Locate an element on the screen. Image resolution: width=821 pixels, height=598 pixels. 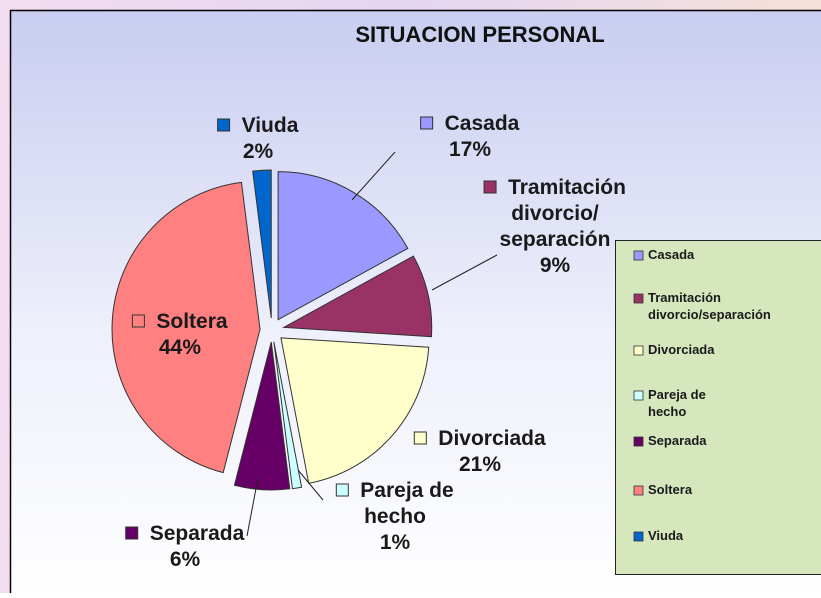
legend-label: Viuda is located at coordinates (666, 535).